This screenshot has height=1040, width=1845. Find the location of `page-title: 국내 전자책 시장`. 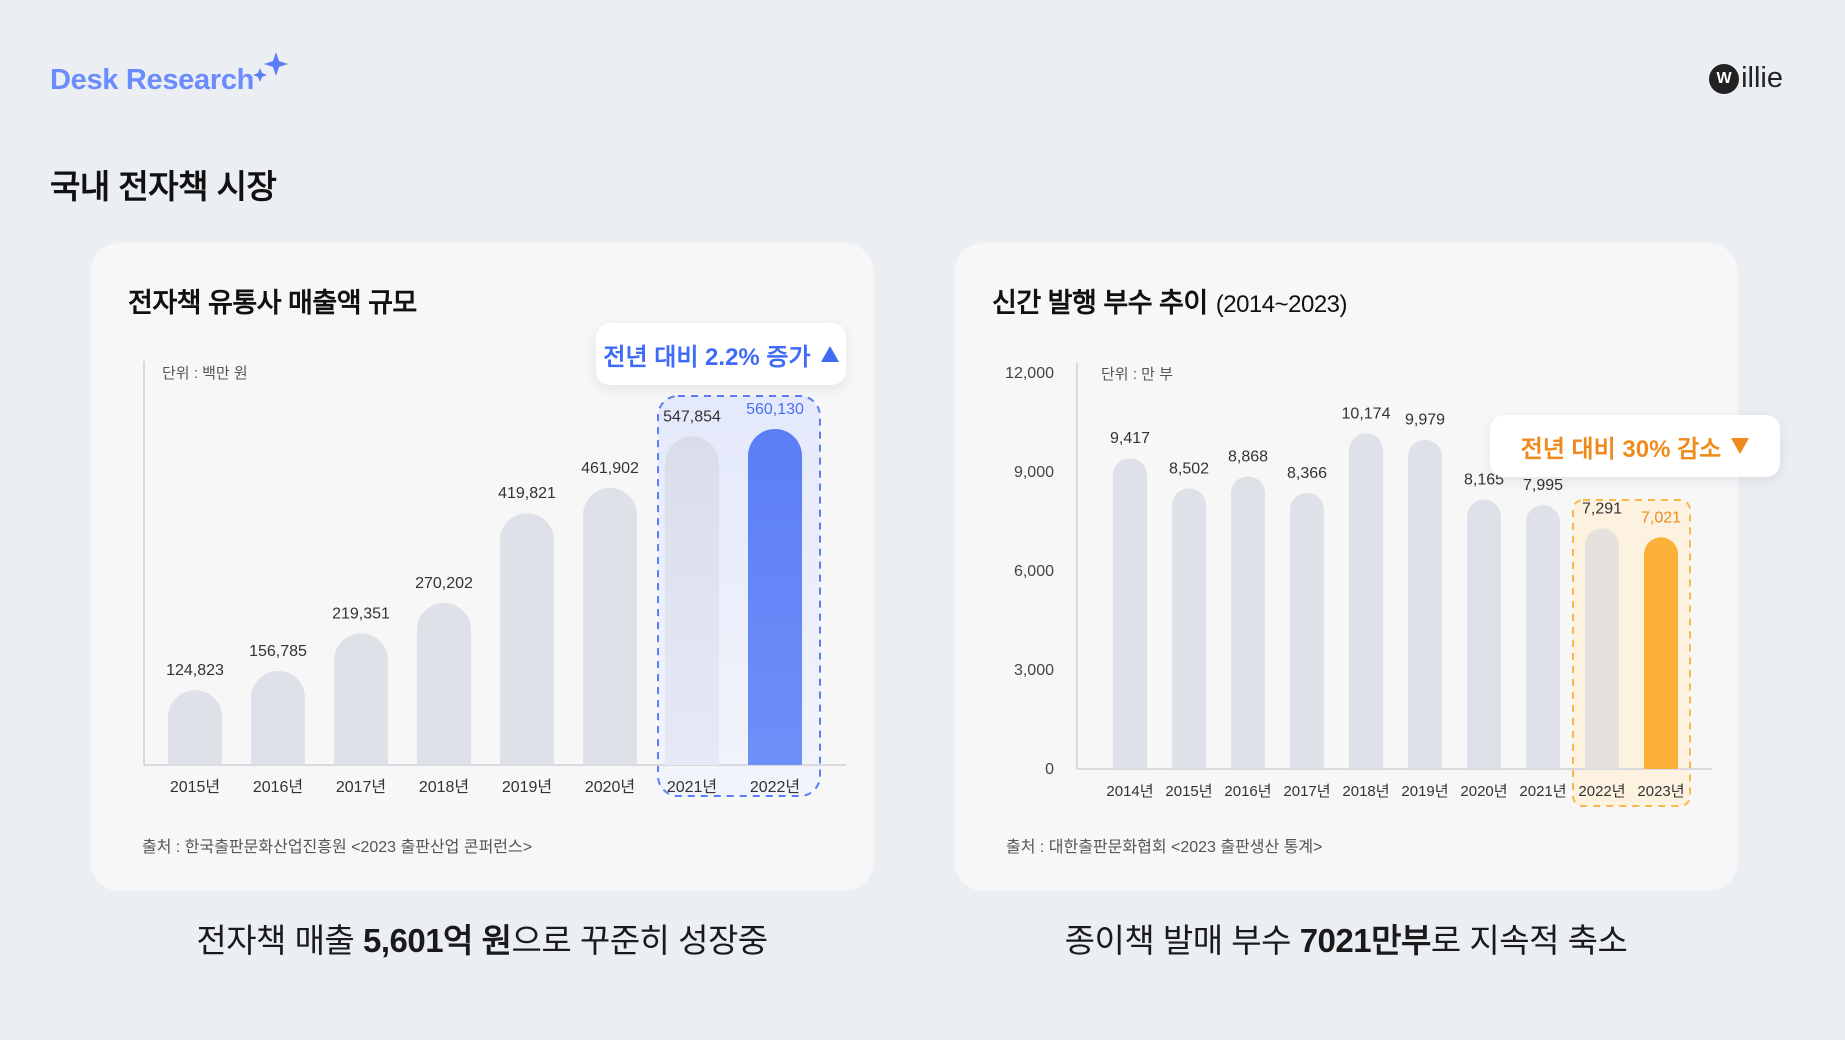

page-title: 국내 전자책 시장 is located at coordinates (163, 186).